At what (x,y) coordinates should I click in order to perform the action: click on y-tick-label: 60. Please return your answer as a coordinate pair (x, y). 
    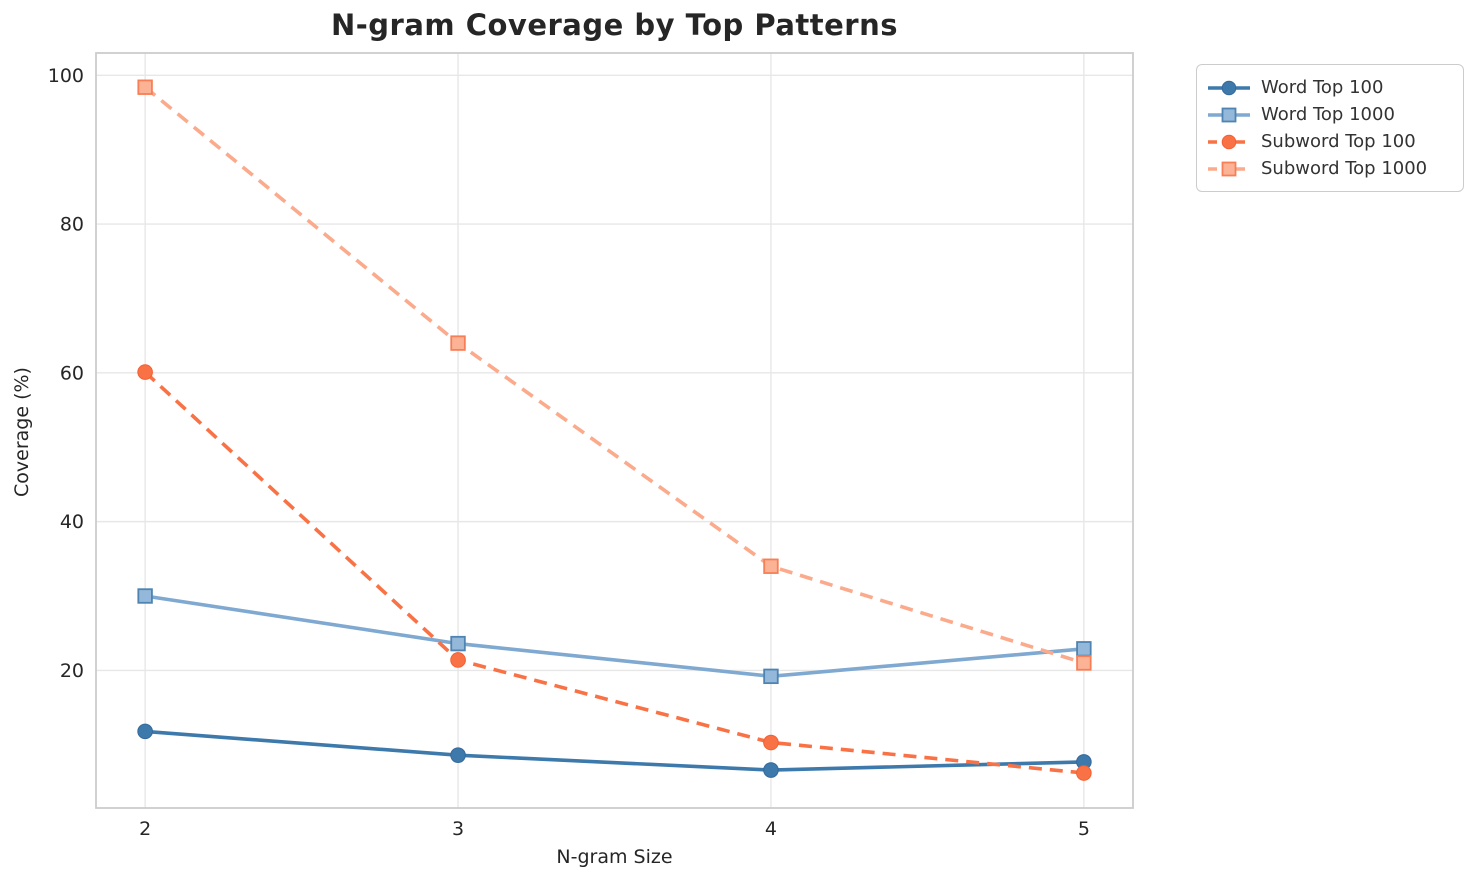
    Looking at the image, I should click on (72, 373).